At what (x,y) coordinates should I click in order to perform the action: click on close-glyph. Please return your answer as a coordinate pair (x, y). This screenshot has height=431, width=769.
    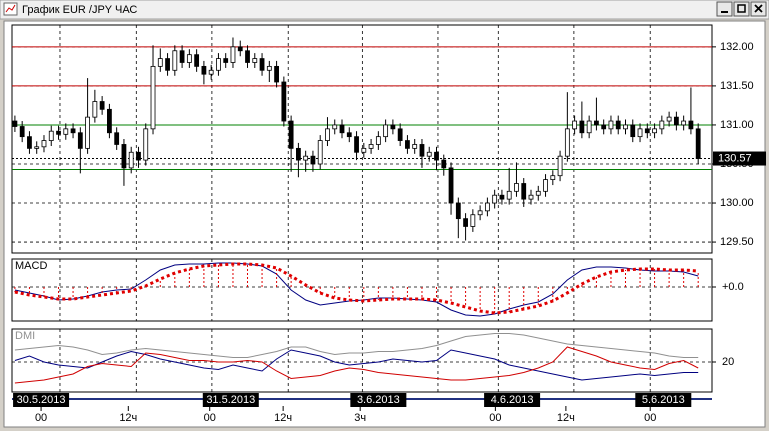
    Looking at the image, I should click on (758, 8).